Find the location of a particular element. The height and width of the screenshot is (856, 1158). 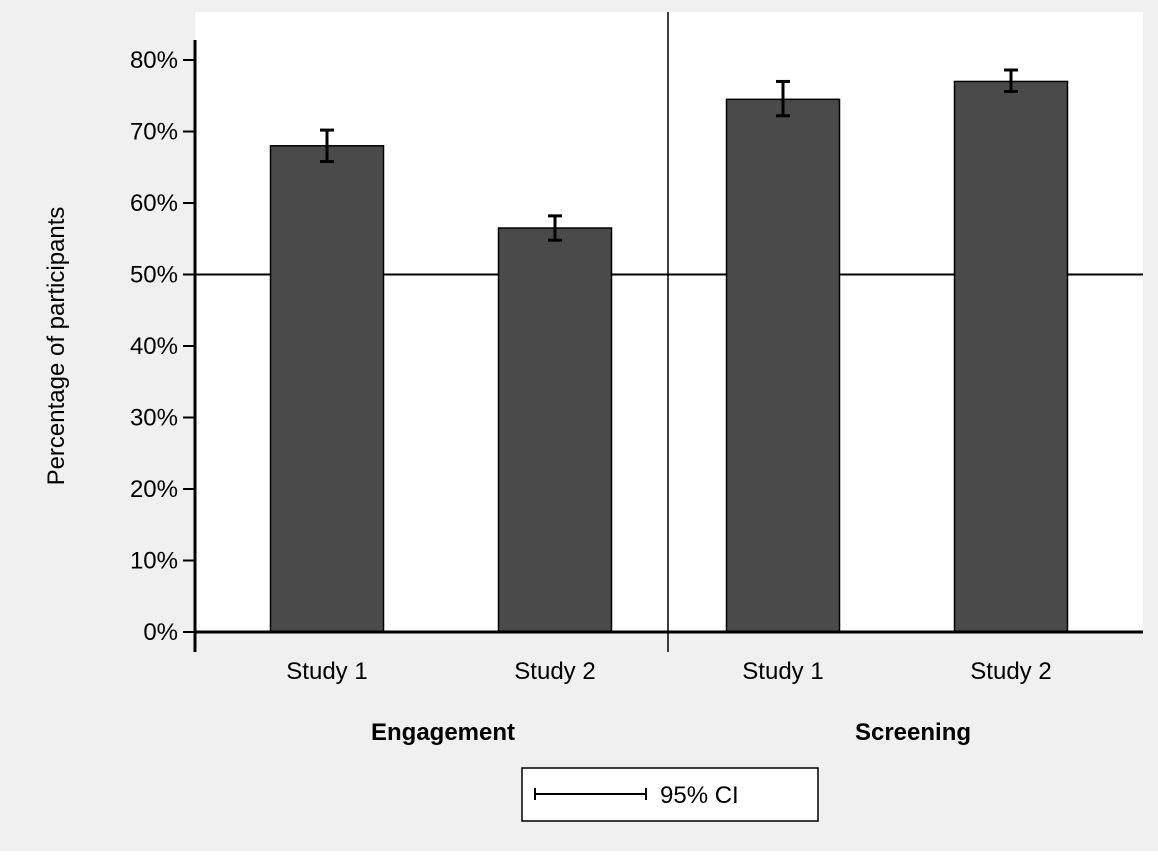

group-label: Engagement is located at coordinates (443, 732).